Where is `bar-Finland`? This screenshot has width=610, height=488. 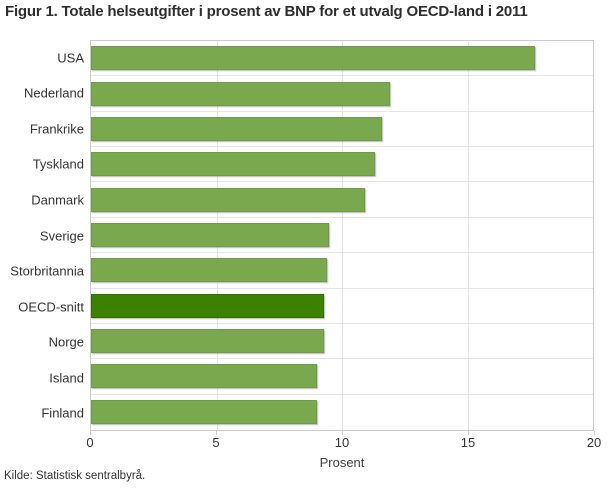 bar-Finland is located at coordinates (204, 412).